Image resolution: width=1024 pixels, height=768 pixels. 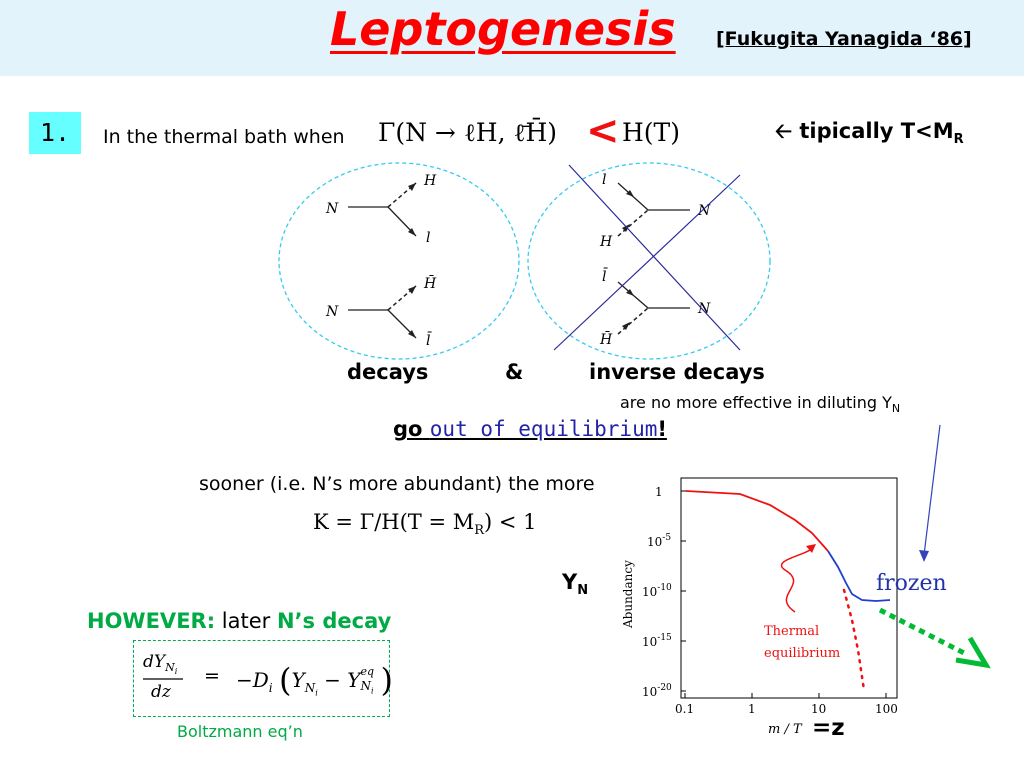 I want to click on inverse2-top-label: l̄, so click(x=605, y=276).